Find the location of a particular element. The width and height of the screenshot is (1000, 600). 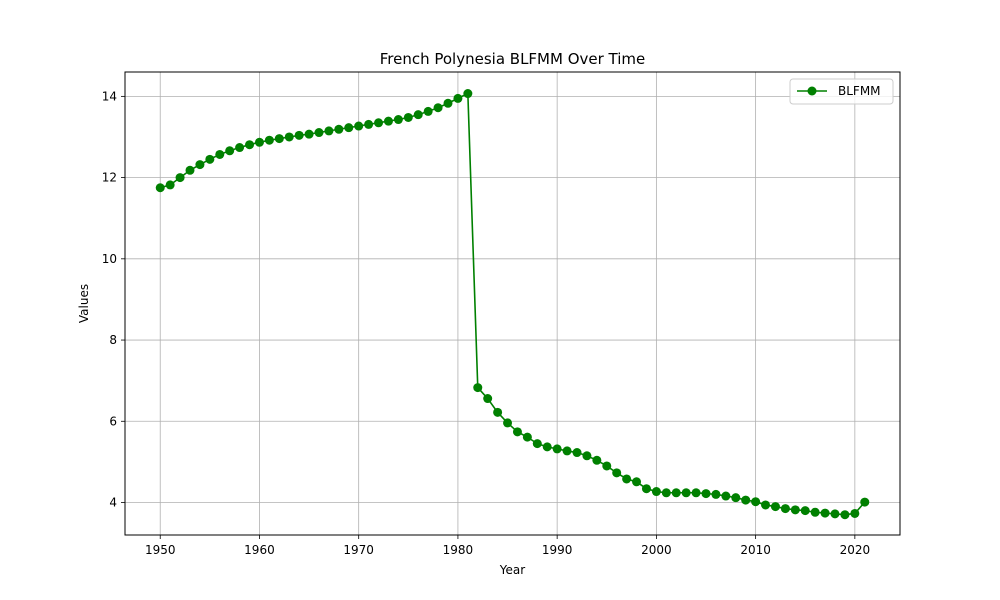

x-axis-title: Year is located at coordinates (512, 570).